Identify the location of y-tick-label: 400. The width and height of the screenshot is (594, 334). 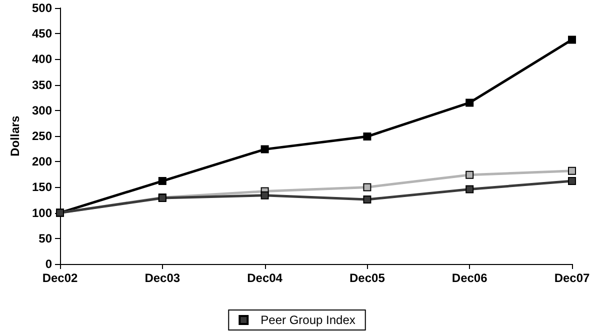
(42, 59).